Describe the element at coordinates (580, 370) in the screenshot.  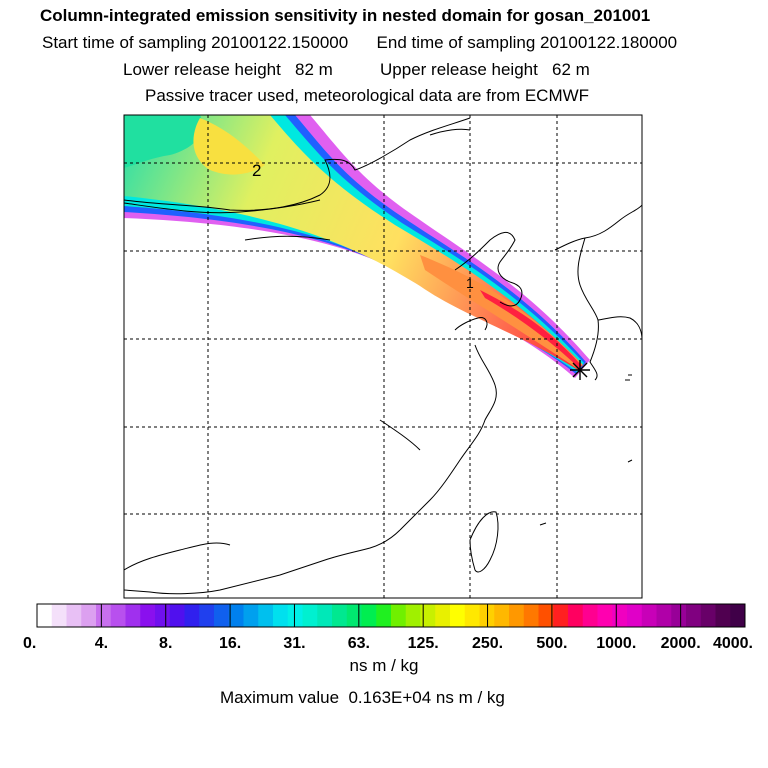
I see `release-marker-icon` at that location.